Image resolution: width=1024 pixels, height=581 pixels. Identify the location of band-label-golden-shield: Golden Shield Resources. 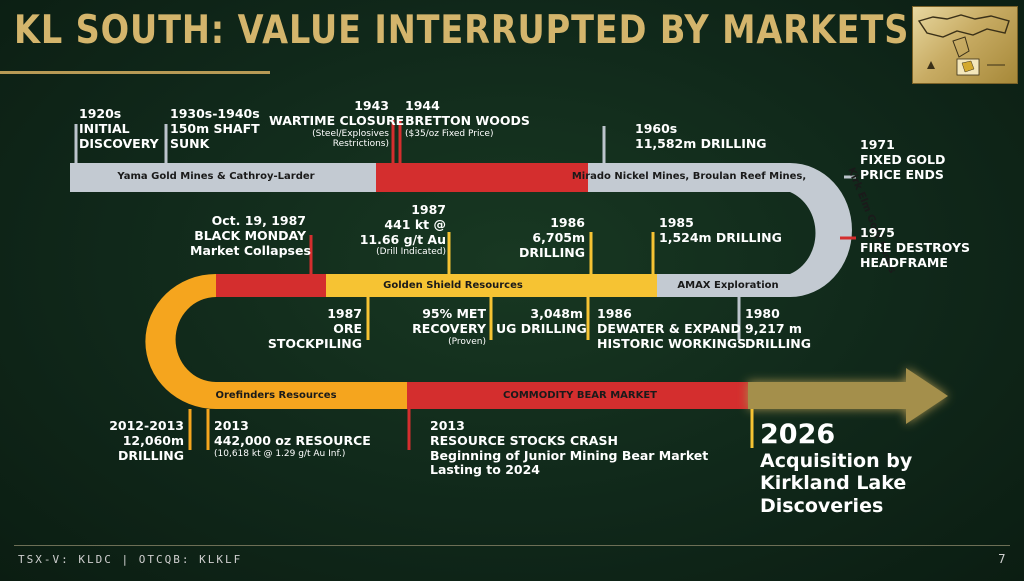
(453, 285).